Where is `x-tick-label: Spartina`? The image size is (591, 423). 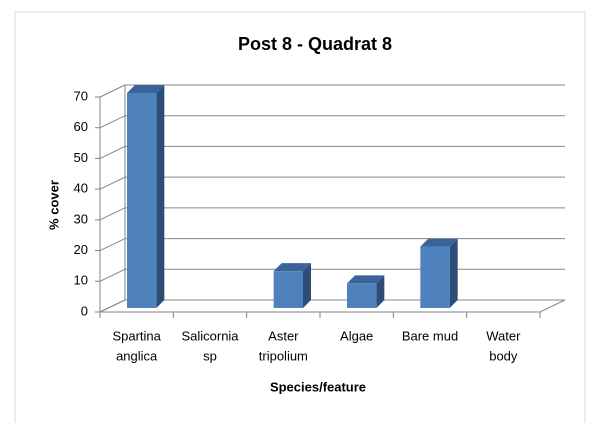 x-tick-label: Spartina is located at coordinates (136, 335).